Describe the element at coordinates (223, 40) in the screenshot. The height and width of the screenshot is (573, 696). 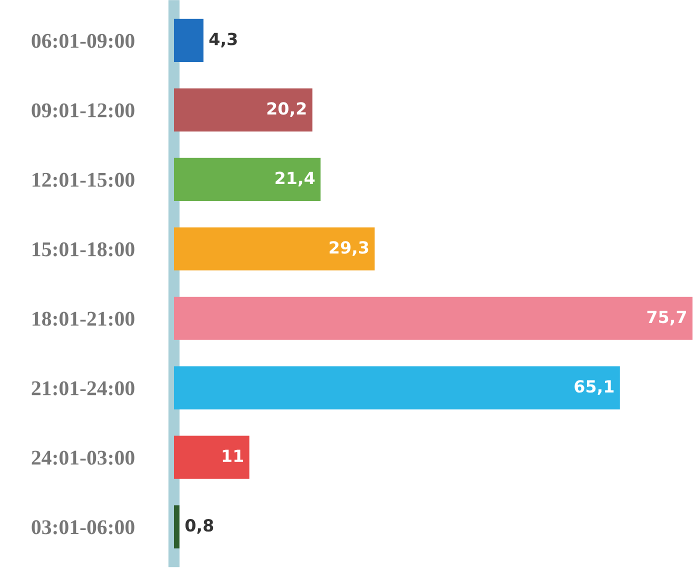
I see `data-label: 4,3` at that location.